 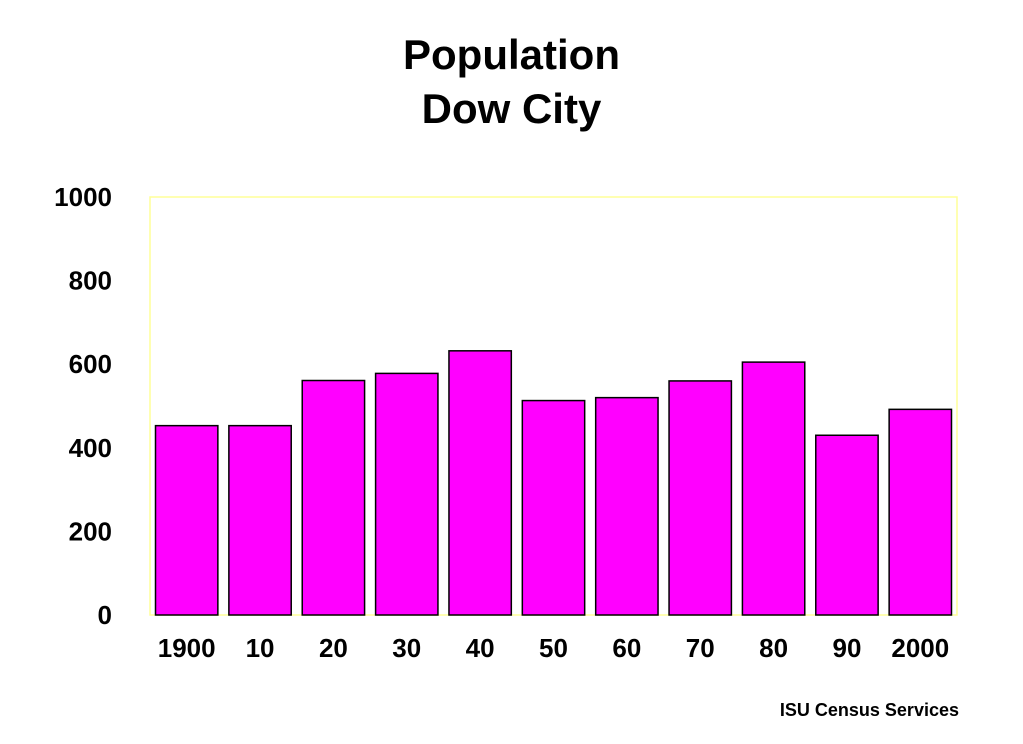 I want to click on x-axis-ticks: 1900 10 20 30 40 50 60 70 80 90 2000, so click(x=553, y=648).